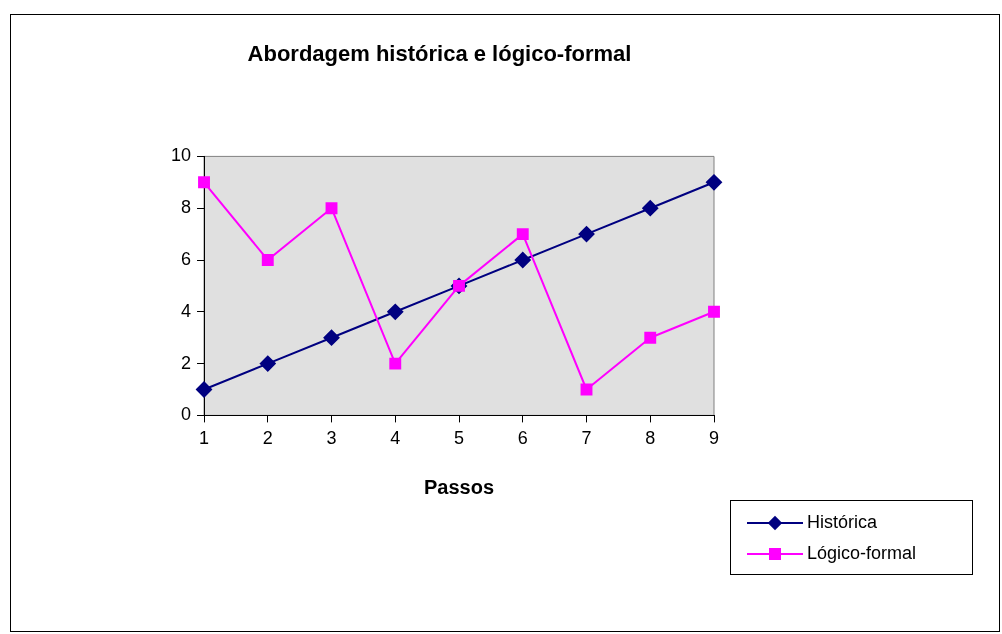 The width and height of the screenshot is (1002, 634). Describe the element at coordinates (439, 54) in the screenshot. I see `chart-title: Abordagem histórica e lógico-formal` at that location.